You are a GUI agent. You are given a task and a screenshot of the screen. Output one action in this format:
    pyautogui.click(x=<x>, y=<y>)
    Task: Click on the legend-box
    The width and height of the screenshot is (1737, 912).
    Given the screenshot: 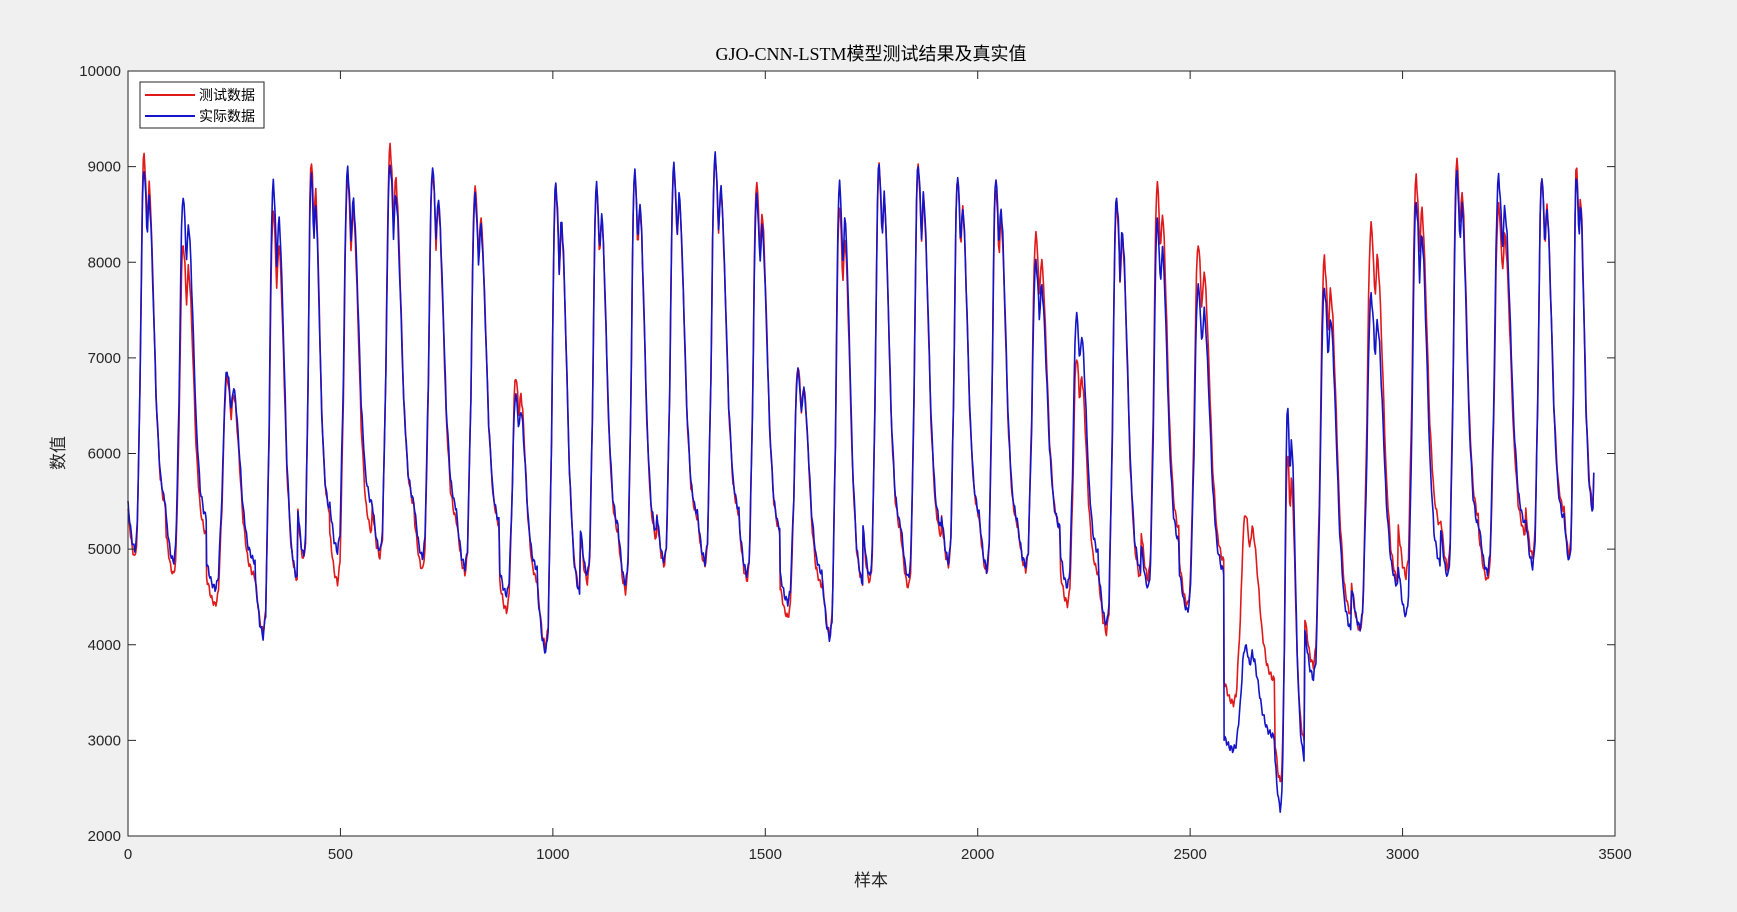 What is the action you would take?
    pyautogui.click(x=202, y=105)
    